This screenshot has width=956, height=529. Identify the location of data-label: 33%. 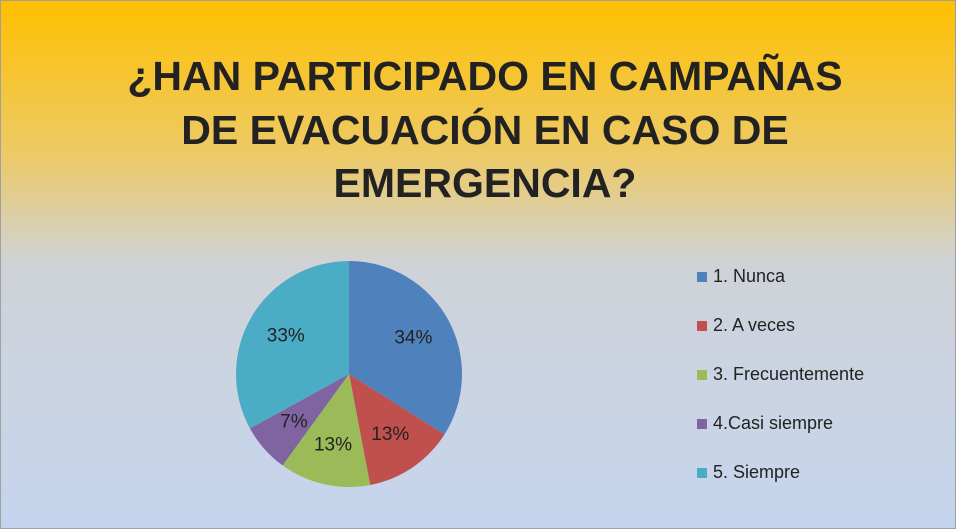
(286, 336).